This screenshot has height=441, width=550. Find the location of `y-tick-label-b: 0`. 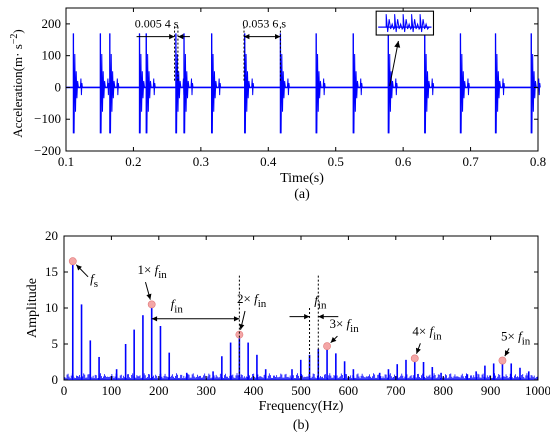

y-tick-label-b: 0 is located at coordinates (55, 379).